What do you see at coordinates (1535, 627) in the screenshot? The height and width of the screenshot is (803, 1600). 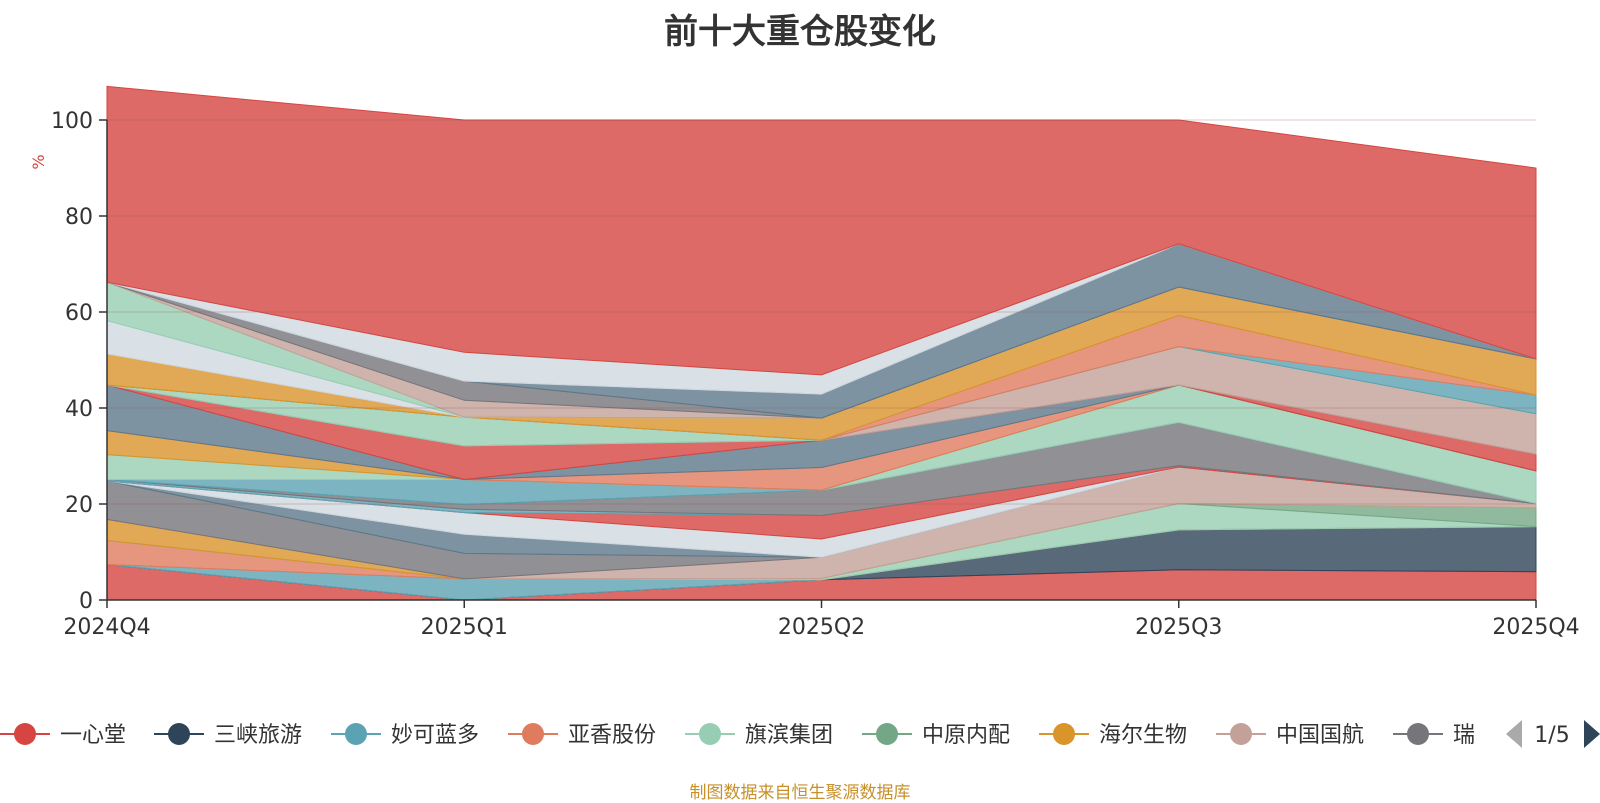 I see `x-tick-label-2025Q4: 2025Q4` at bounding box center [1535, 627].